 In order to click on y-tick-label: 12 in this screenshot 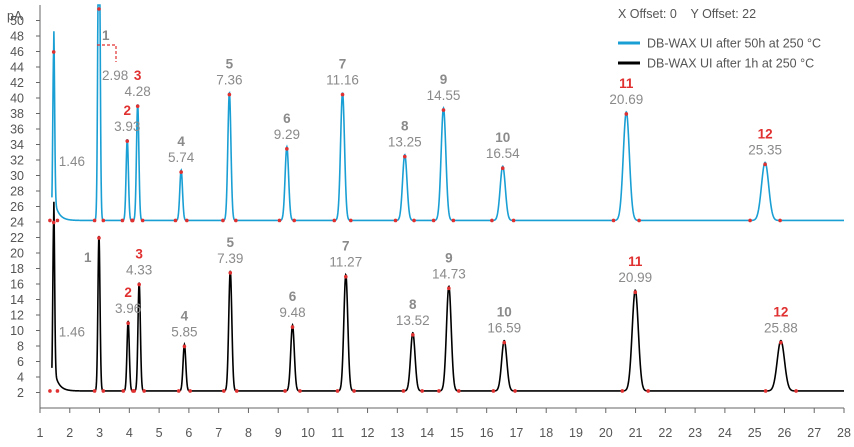, I will do `click(17, 316)`.